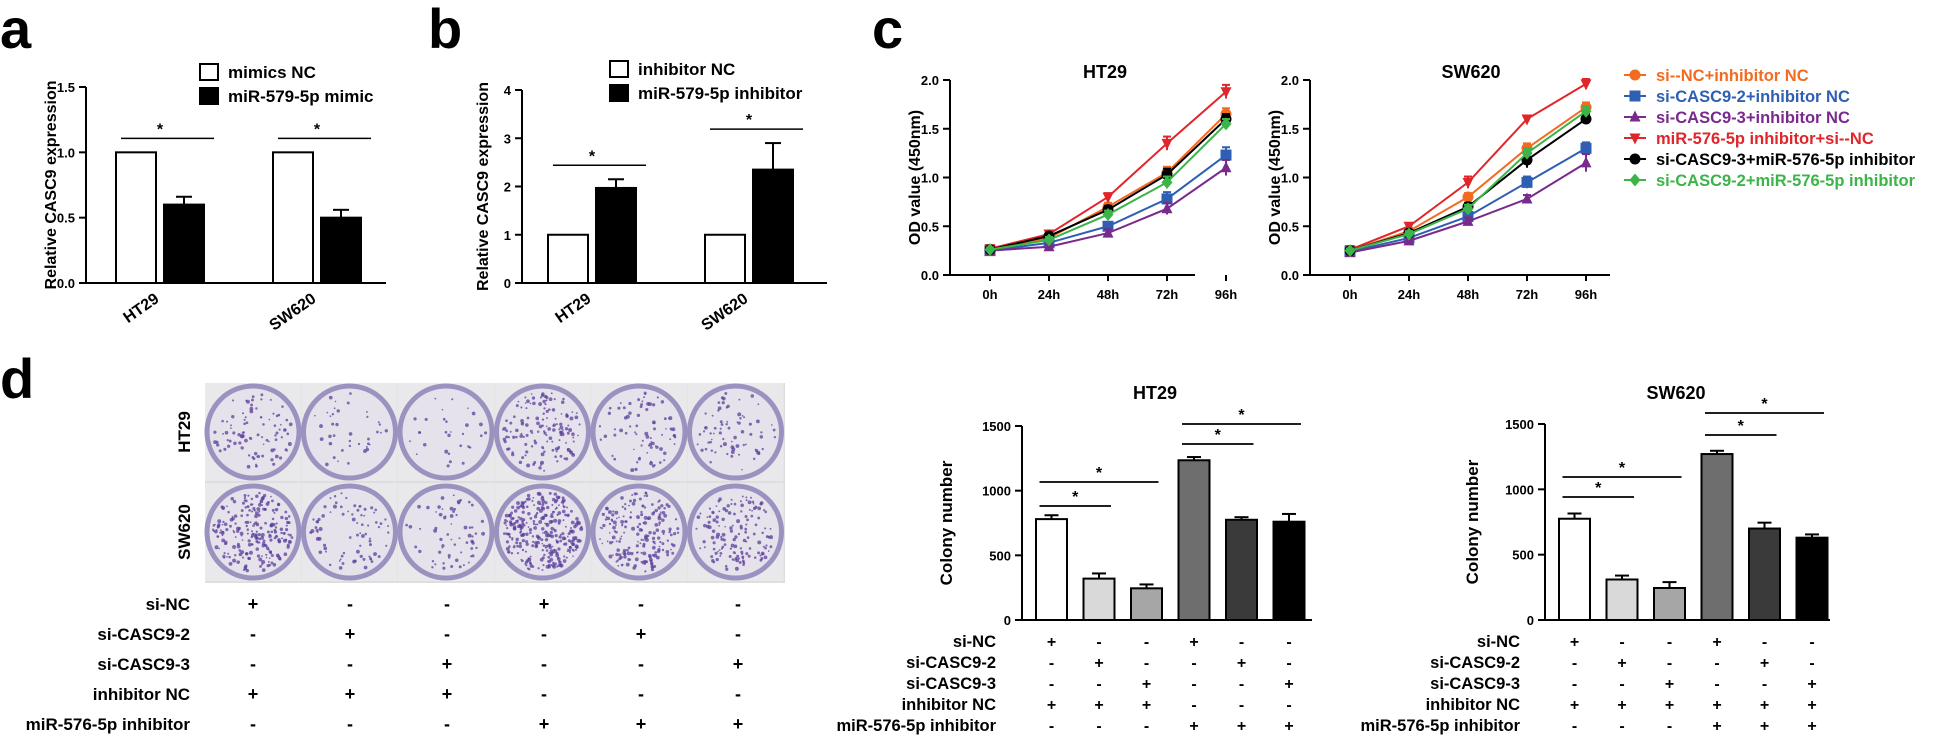 The image size is (1947, 736). Describe the element at coordinates (317, 129) in the screenshot. I see `significance-star: *` at that location.